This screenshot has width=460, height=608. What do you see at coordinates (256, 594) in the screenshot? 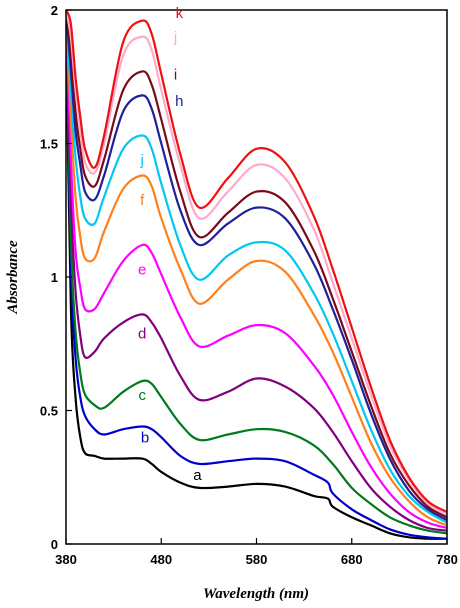
I see `x-axis-title: Wavelength (nm)` at bounding box center [256, 594].